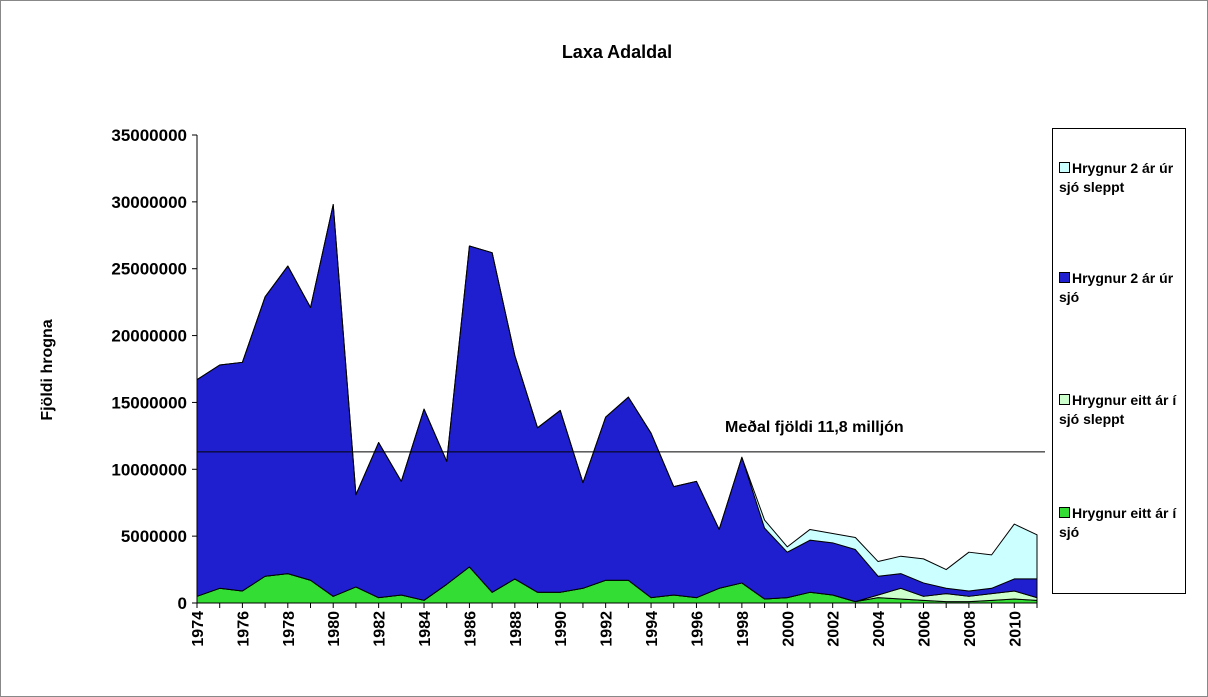  I want to click on x-tick-label: 1986, so click(470, 629).